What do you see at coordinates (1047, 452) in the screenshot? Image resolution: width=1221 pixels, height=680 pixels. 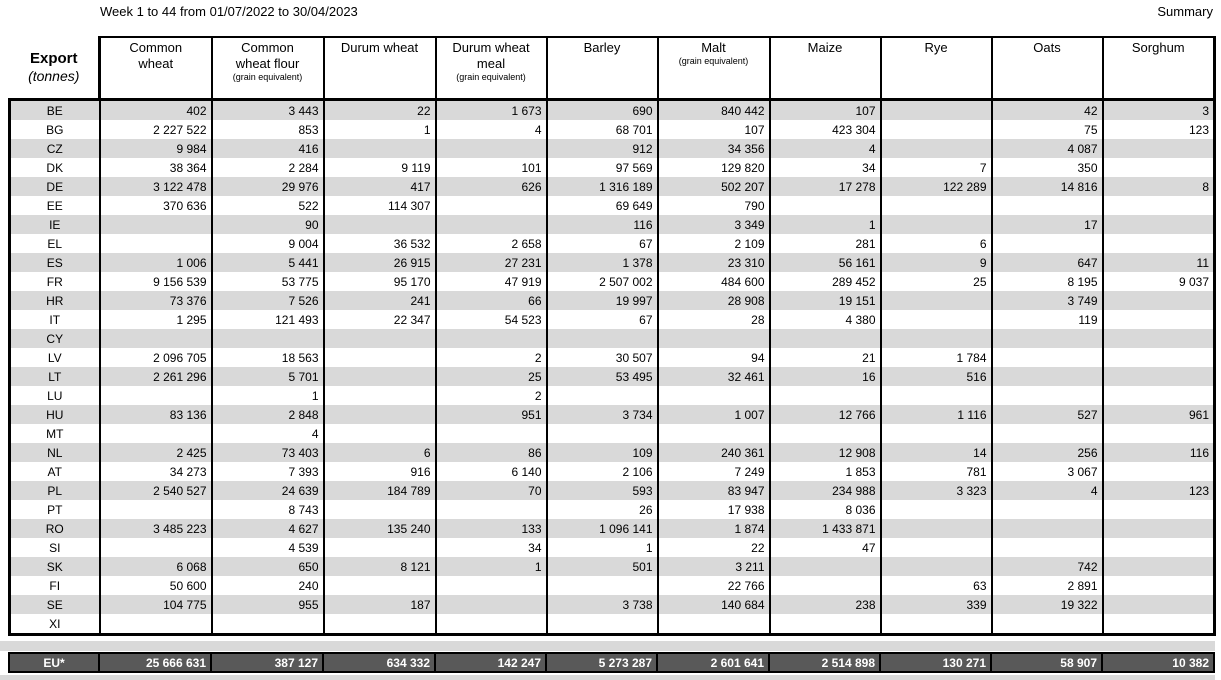 I see `value-cell: 256` at bounding box center [1047, 452].